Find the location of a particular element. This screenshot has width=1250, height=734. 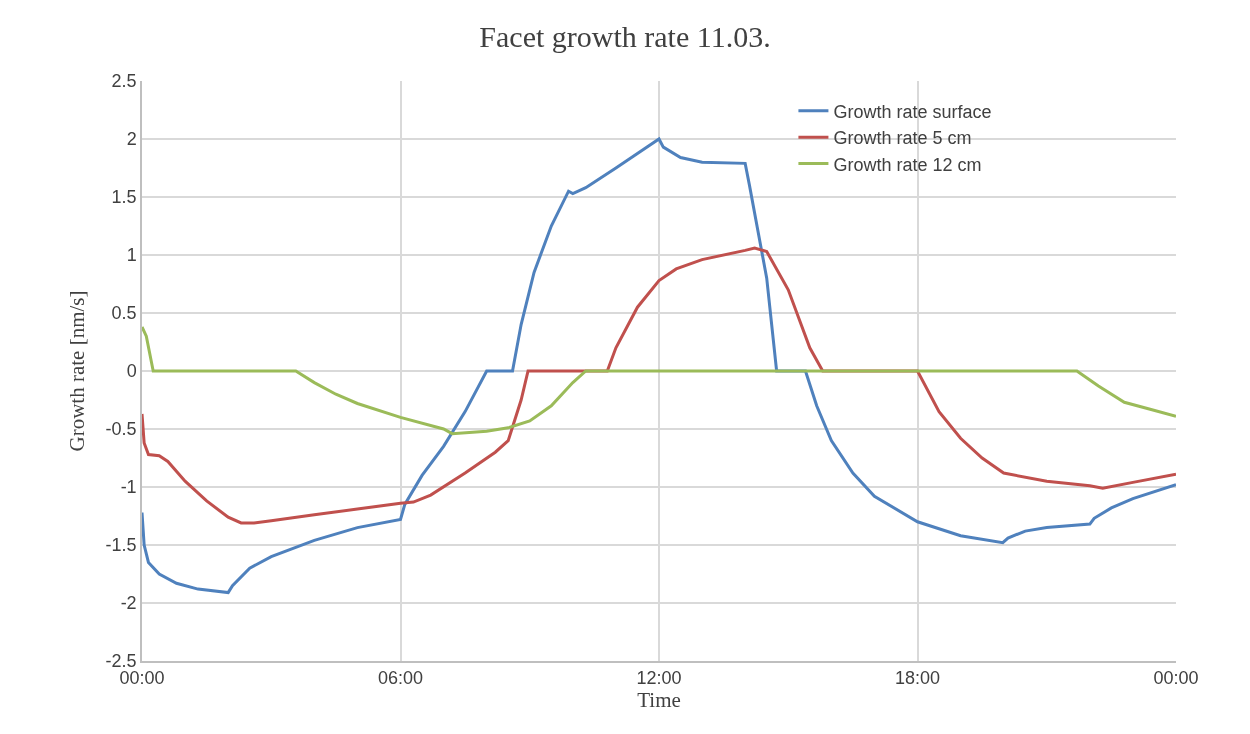

y-tick-label: 1 is located at coordinates (131, 255).